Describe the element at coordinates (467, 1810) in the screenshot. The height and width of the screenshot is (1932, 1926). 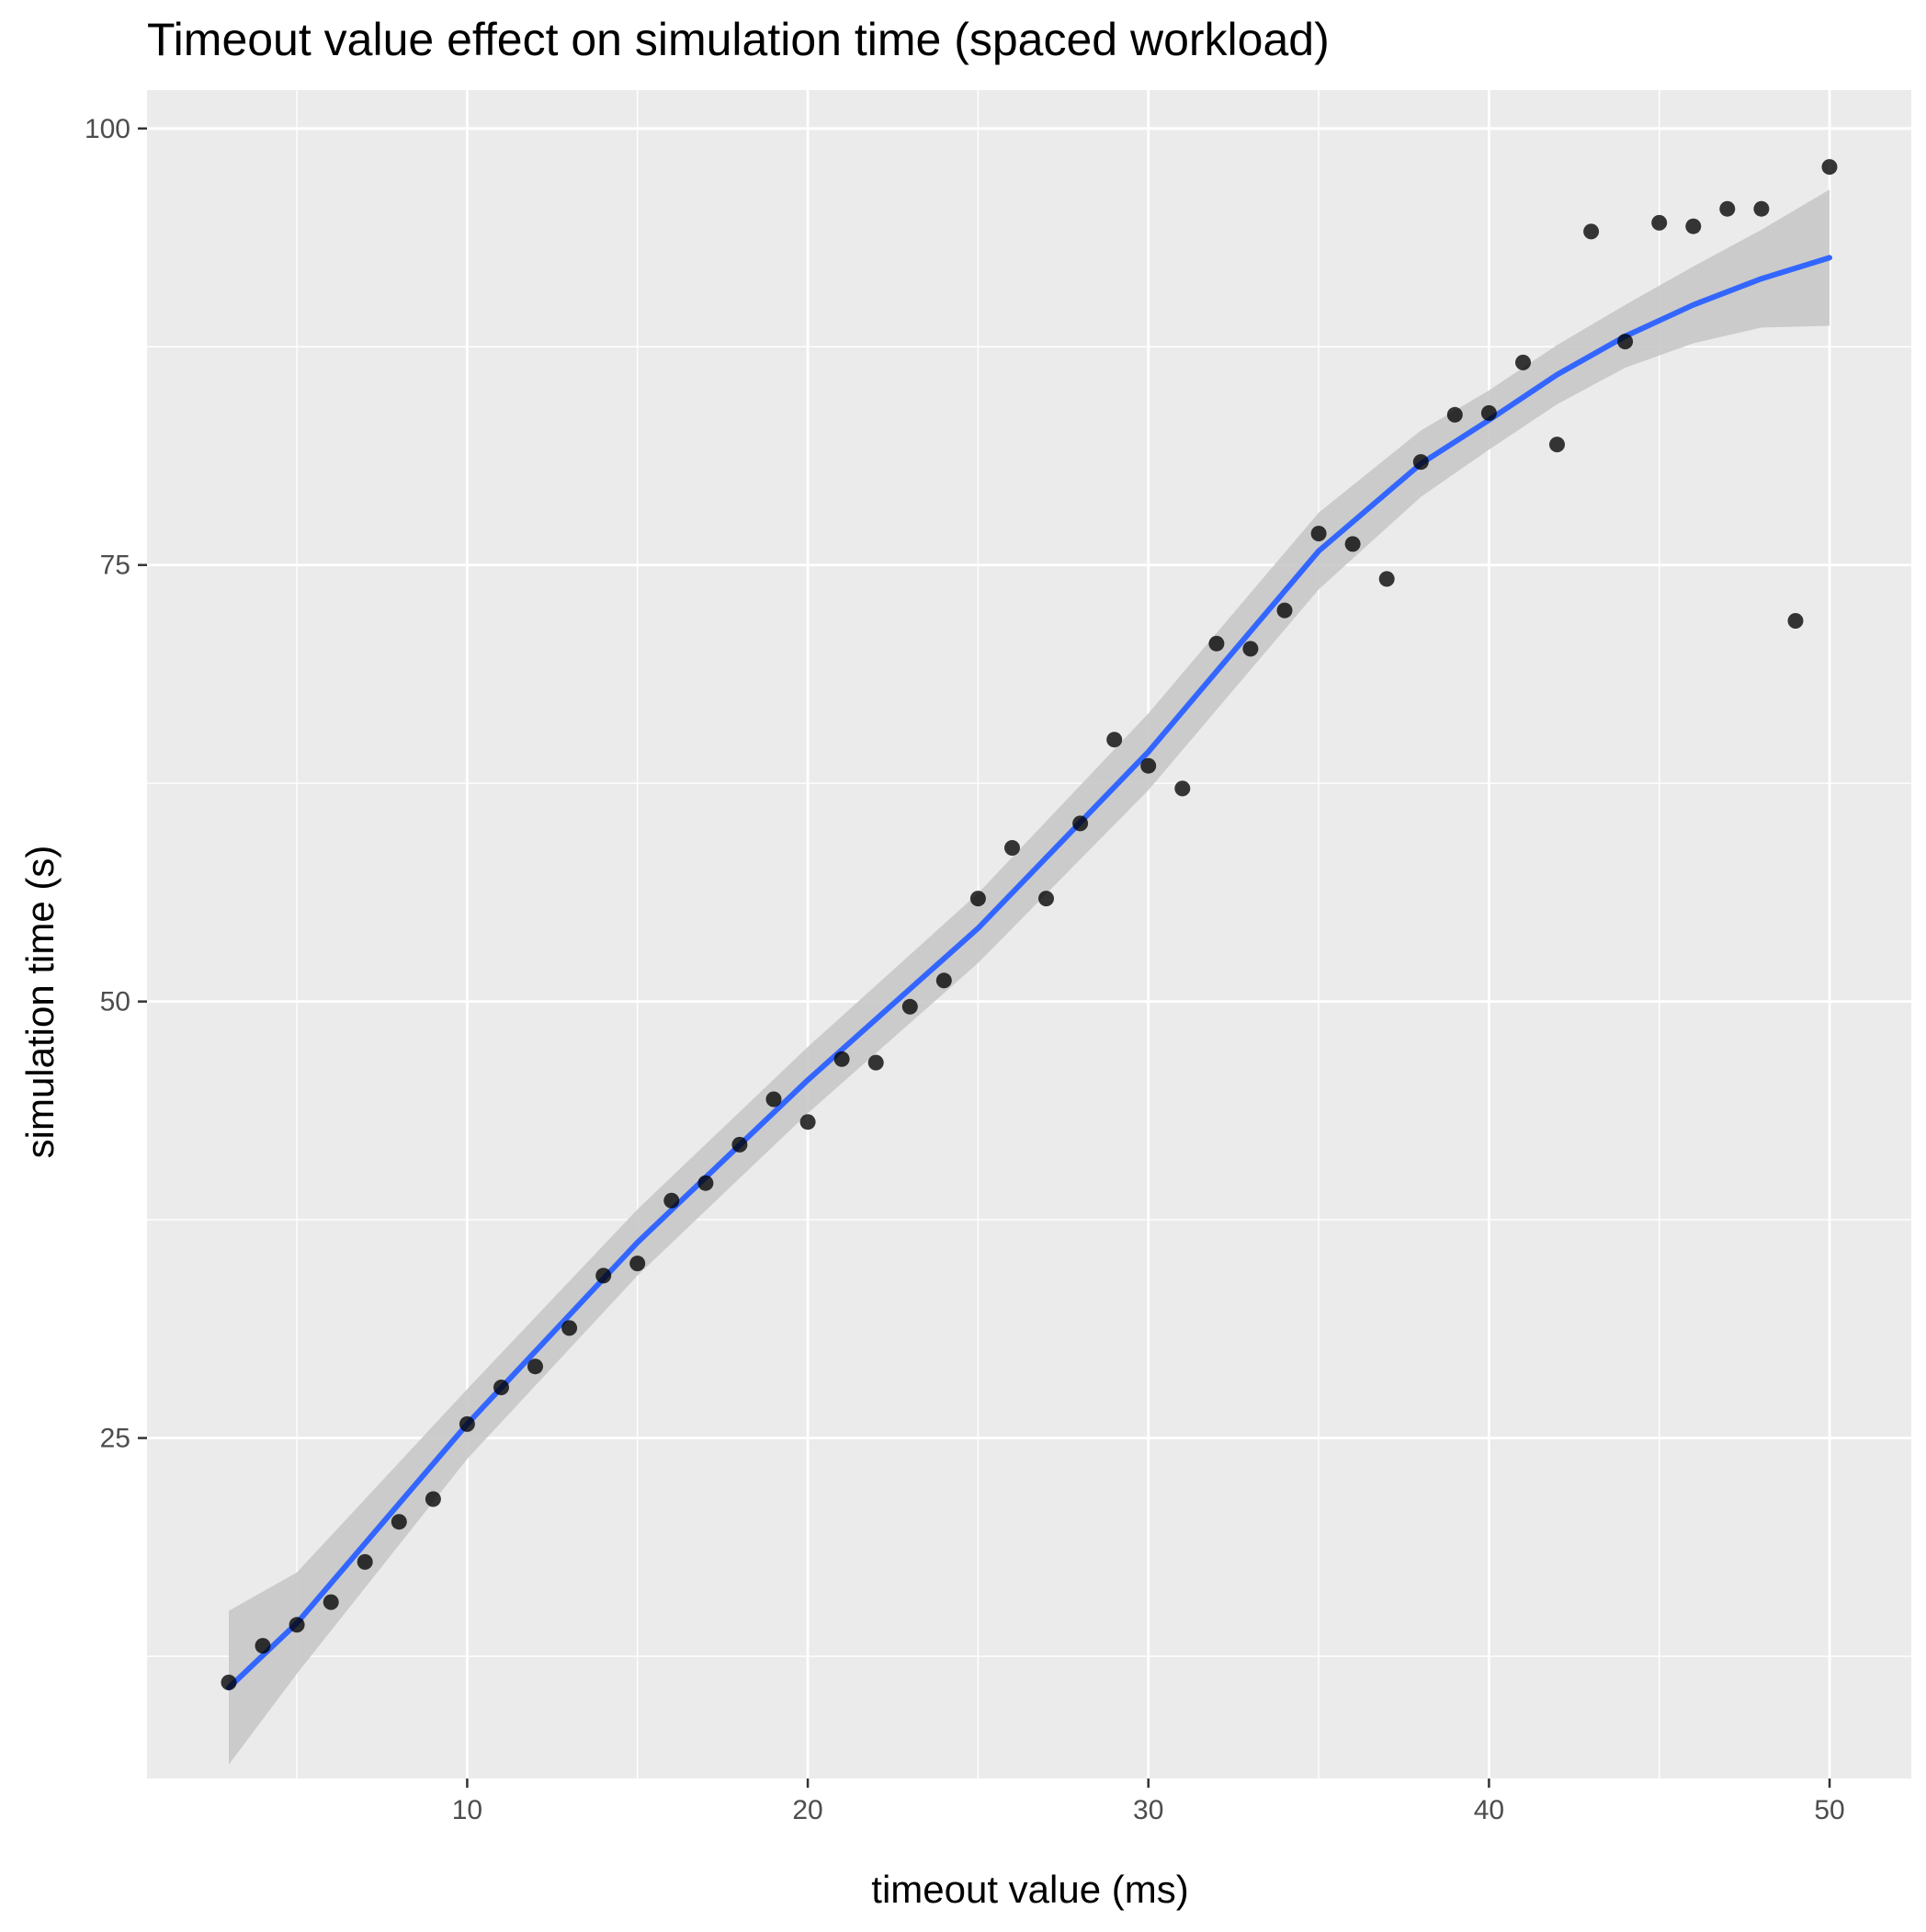
I see `x-tick-label: 10` at that location.